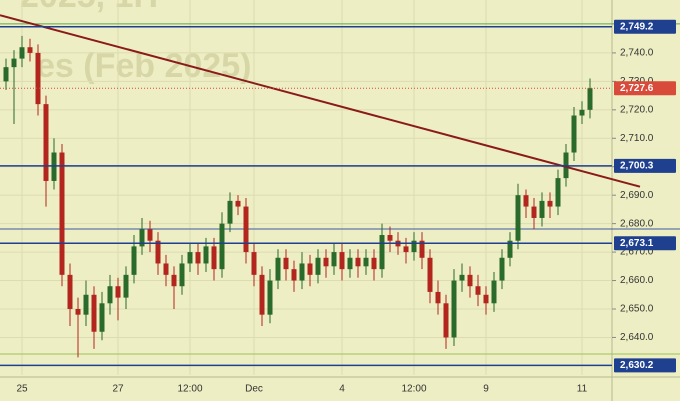 The height and width of the screenshot is (401, 680). Describe the element at coordinates (254, 389) in the screenshot. I see `x-tick-label: Dec` at that location.